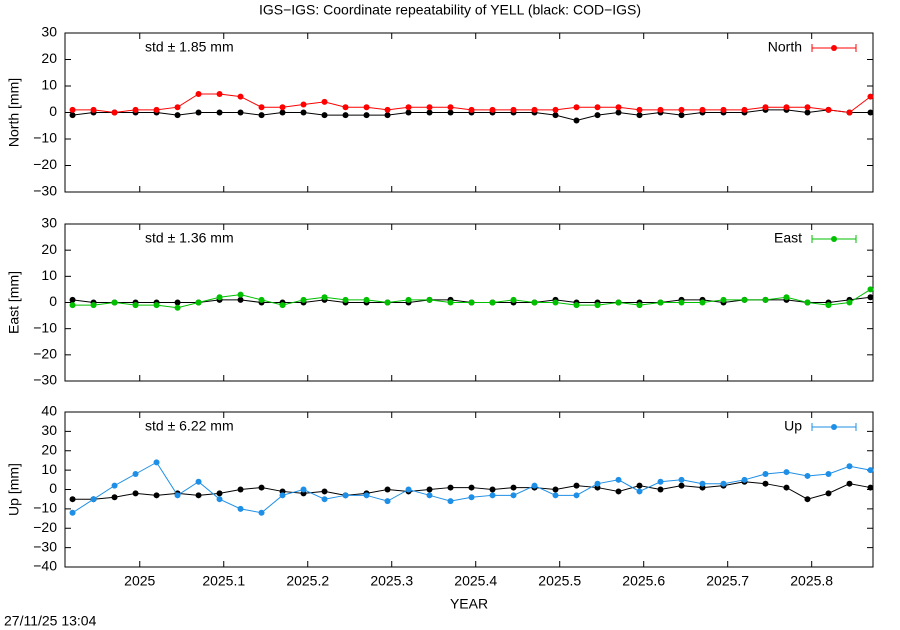 The height and width of the screenshot is (630, 900). What do you see at coordinates (223, 581) in the screenshot?
I see `x-tick-label: 2025.1` at bounding box center [223, 581].